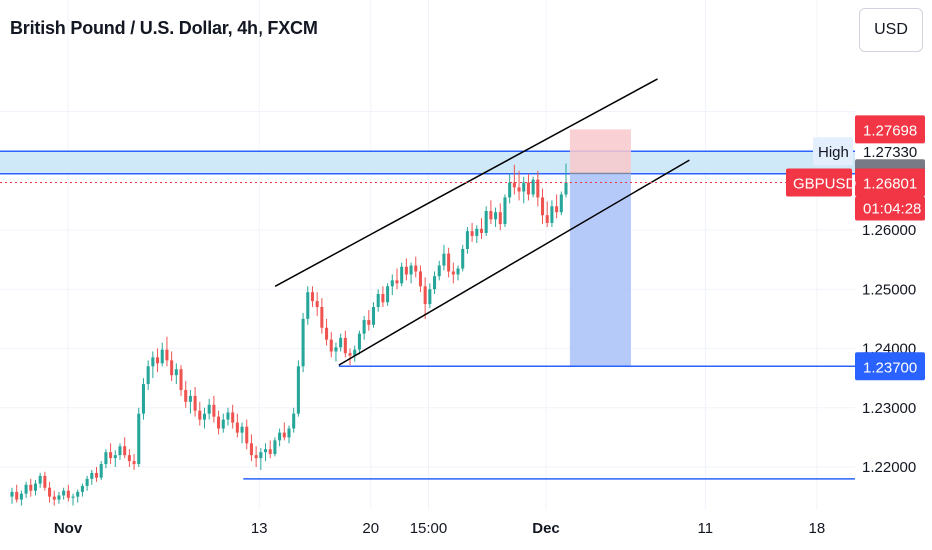  What do you see at coordinates (600, 270) in the screenshot?
I see `take-profit-zone` at bounding box center [600, 270].